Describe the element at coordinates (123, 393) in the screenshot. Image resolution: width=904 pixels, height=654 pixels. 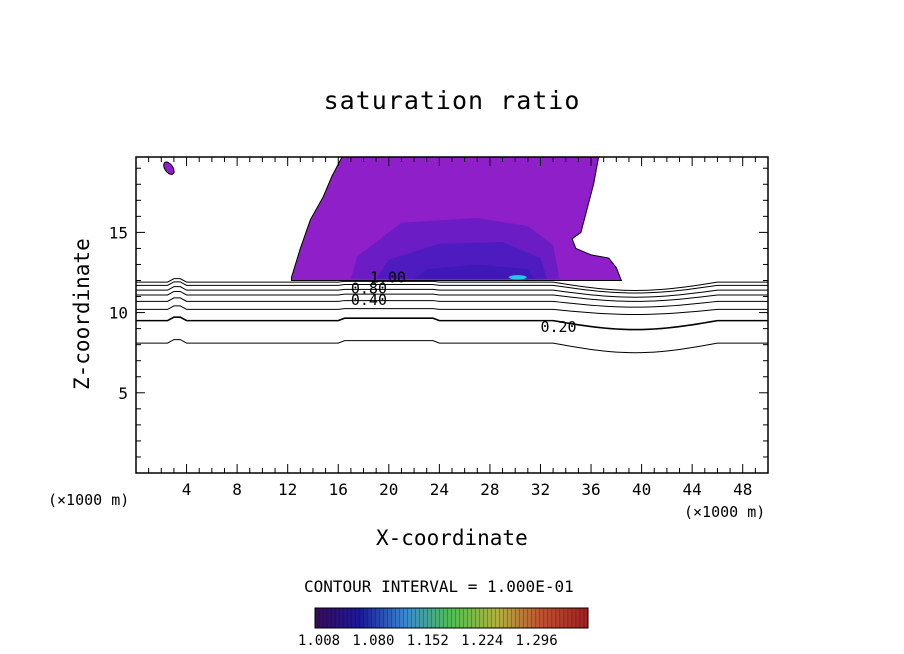
I see `y-tick-label: 5` at that location.